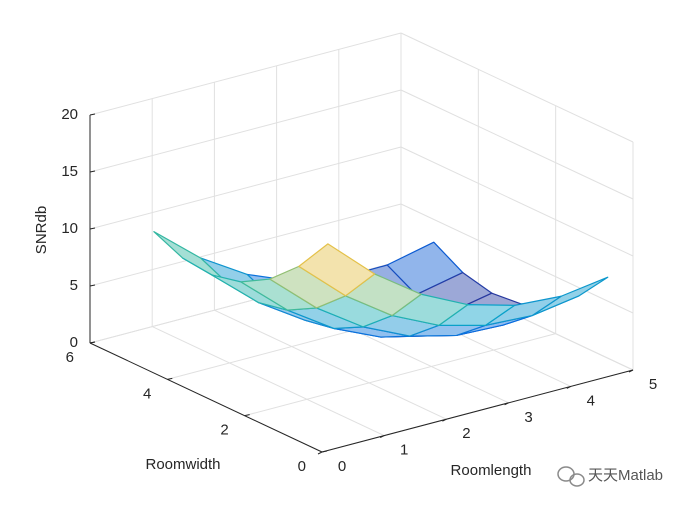 The image size is (700, 505). What do you see at coordinates (74, 285) in the screenshot?
I see `z-tick-label: 5` at bounding box center [74, 285].